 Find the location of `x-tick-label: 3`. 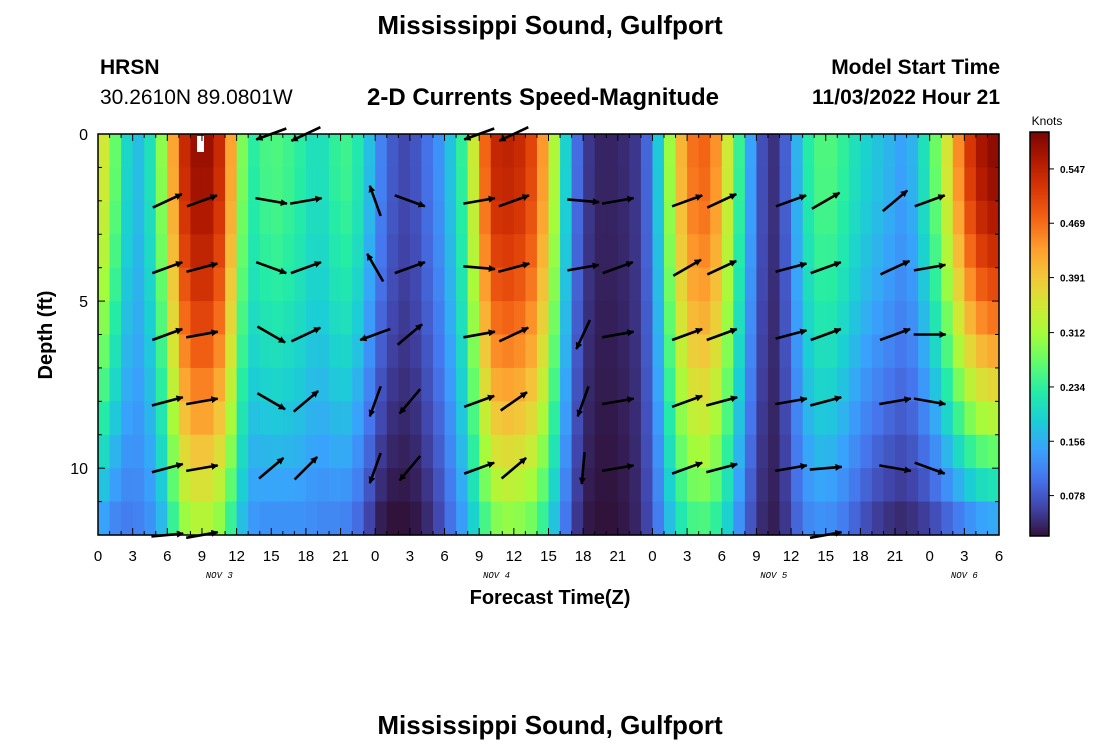

x-tick-label: 3 is located at coordinates (410, 556).